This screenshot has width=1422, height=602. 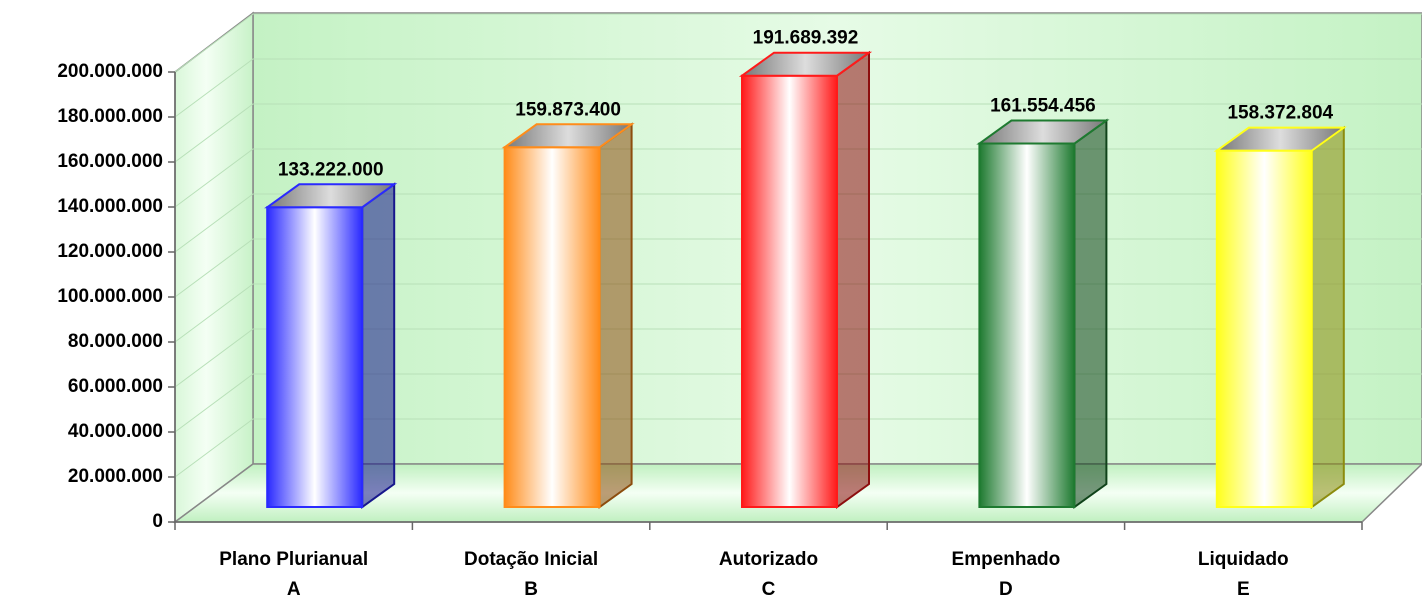 I want to click on y-tick-label: 60.000.000, so click(x=115, y=386).